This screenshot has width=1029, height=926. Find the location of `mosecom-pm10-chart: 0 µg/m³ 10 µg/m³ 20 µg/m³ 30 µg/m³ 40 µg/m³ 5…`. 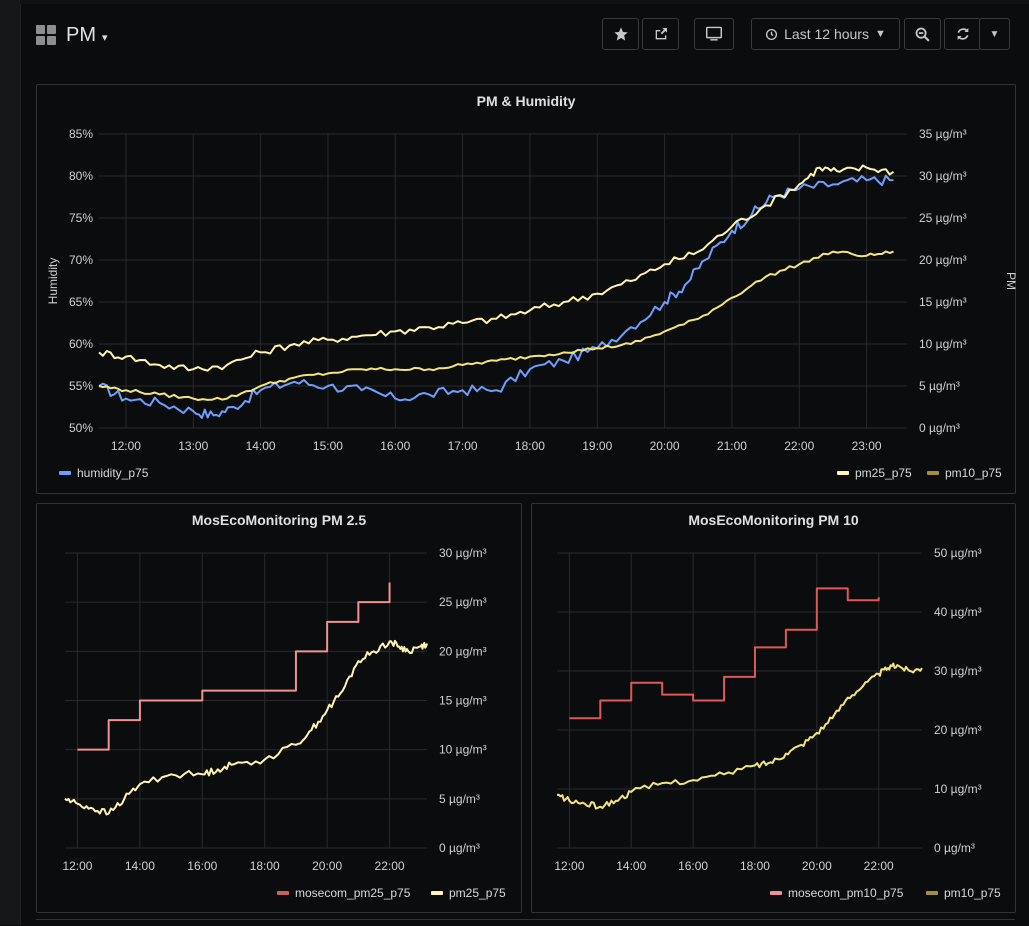

mosecom-pm10-chart: 0 µg/m³ 10 µg/m³ 20 µg/m³ 30 µg/m³ 40 µg/m³ 5… is located at coordinates (768, 709).